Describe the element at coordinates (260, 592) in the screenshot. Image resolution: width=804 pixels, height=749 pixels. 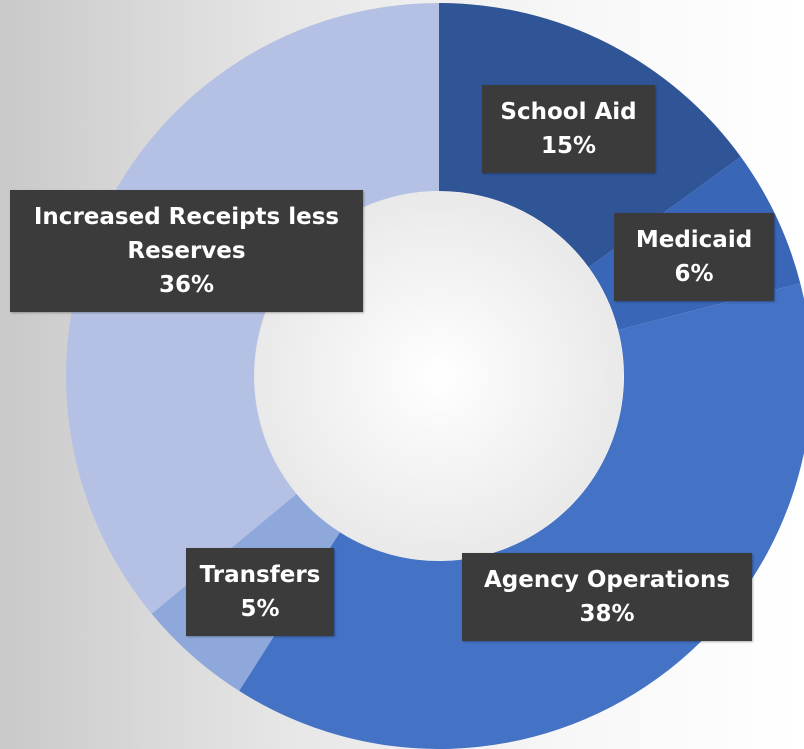
I see `data-label: Transfers 5%` at that location.